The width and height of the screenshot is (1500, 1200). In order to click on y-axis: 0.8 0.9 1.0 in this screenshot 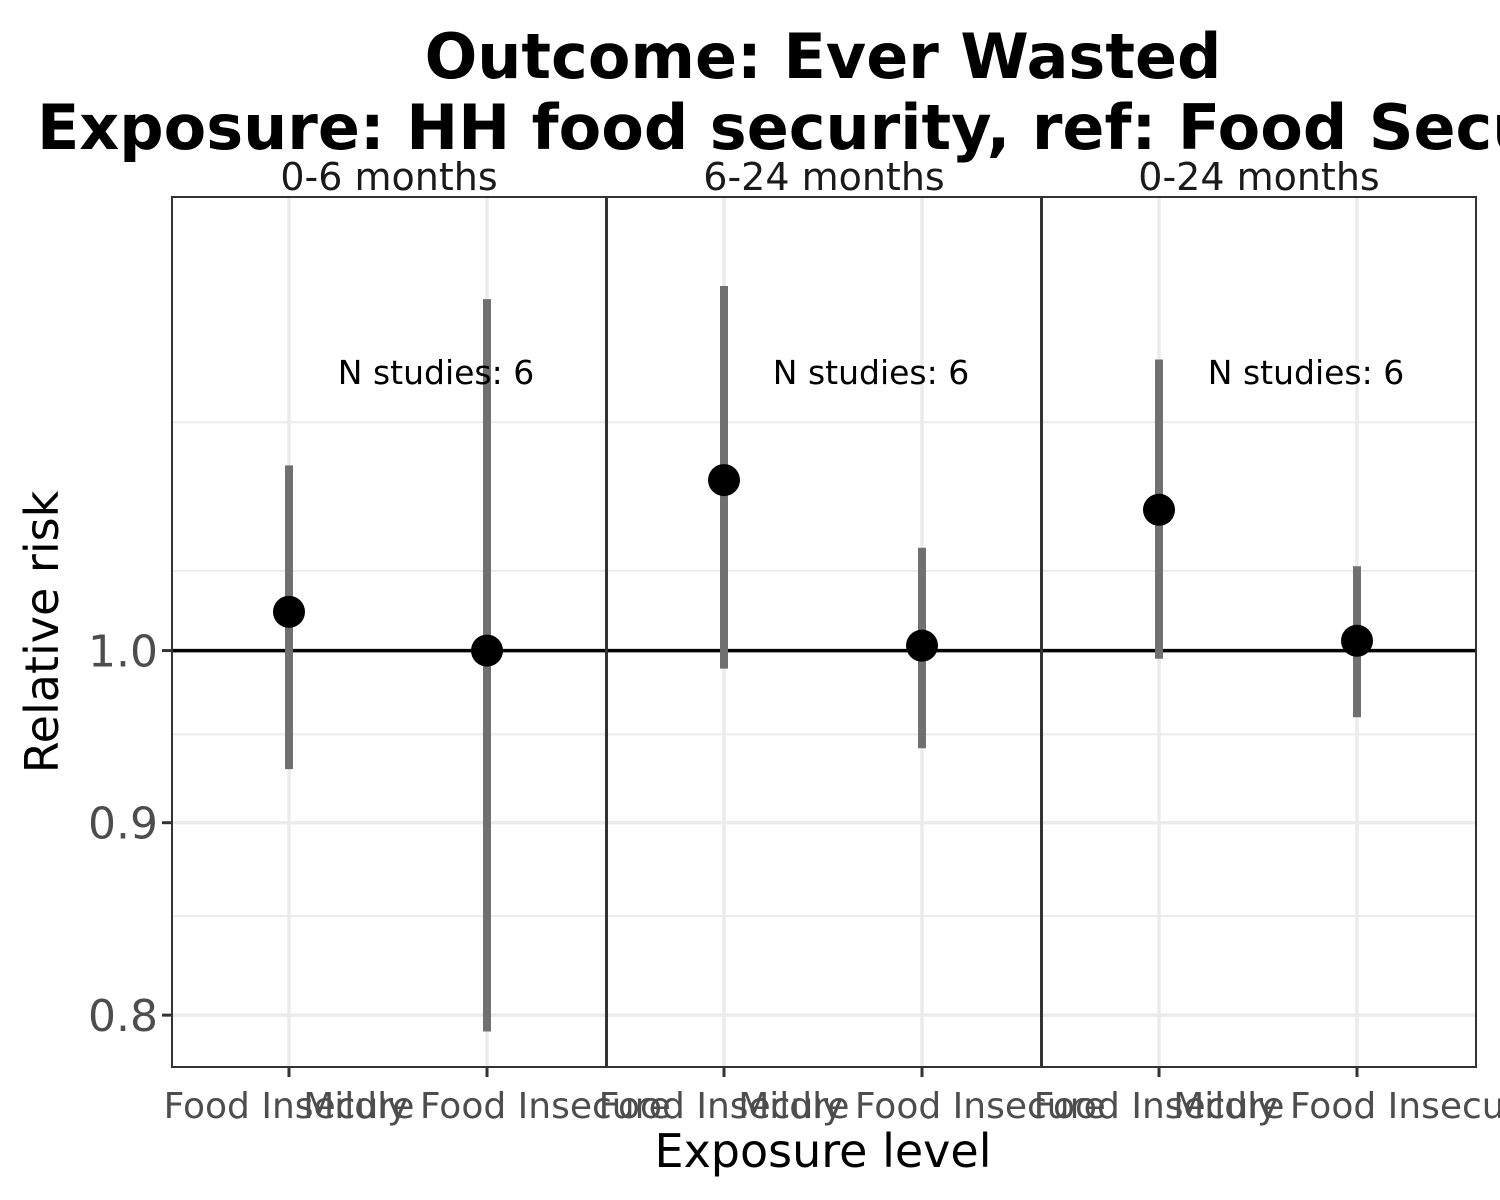, I will do `click(130, 834)`.